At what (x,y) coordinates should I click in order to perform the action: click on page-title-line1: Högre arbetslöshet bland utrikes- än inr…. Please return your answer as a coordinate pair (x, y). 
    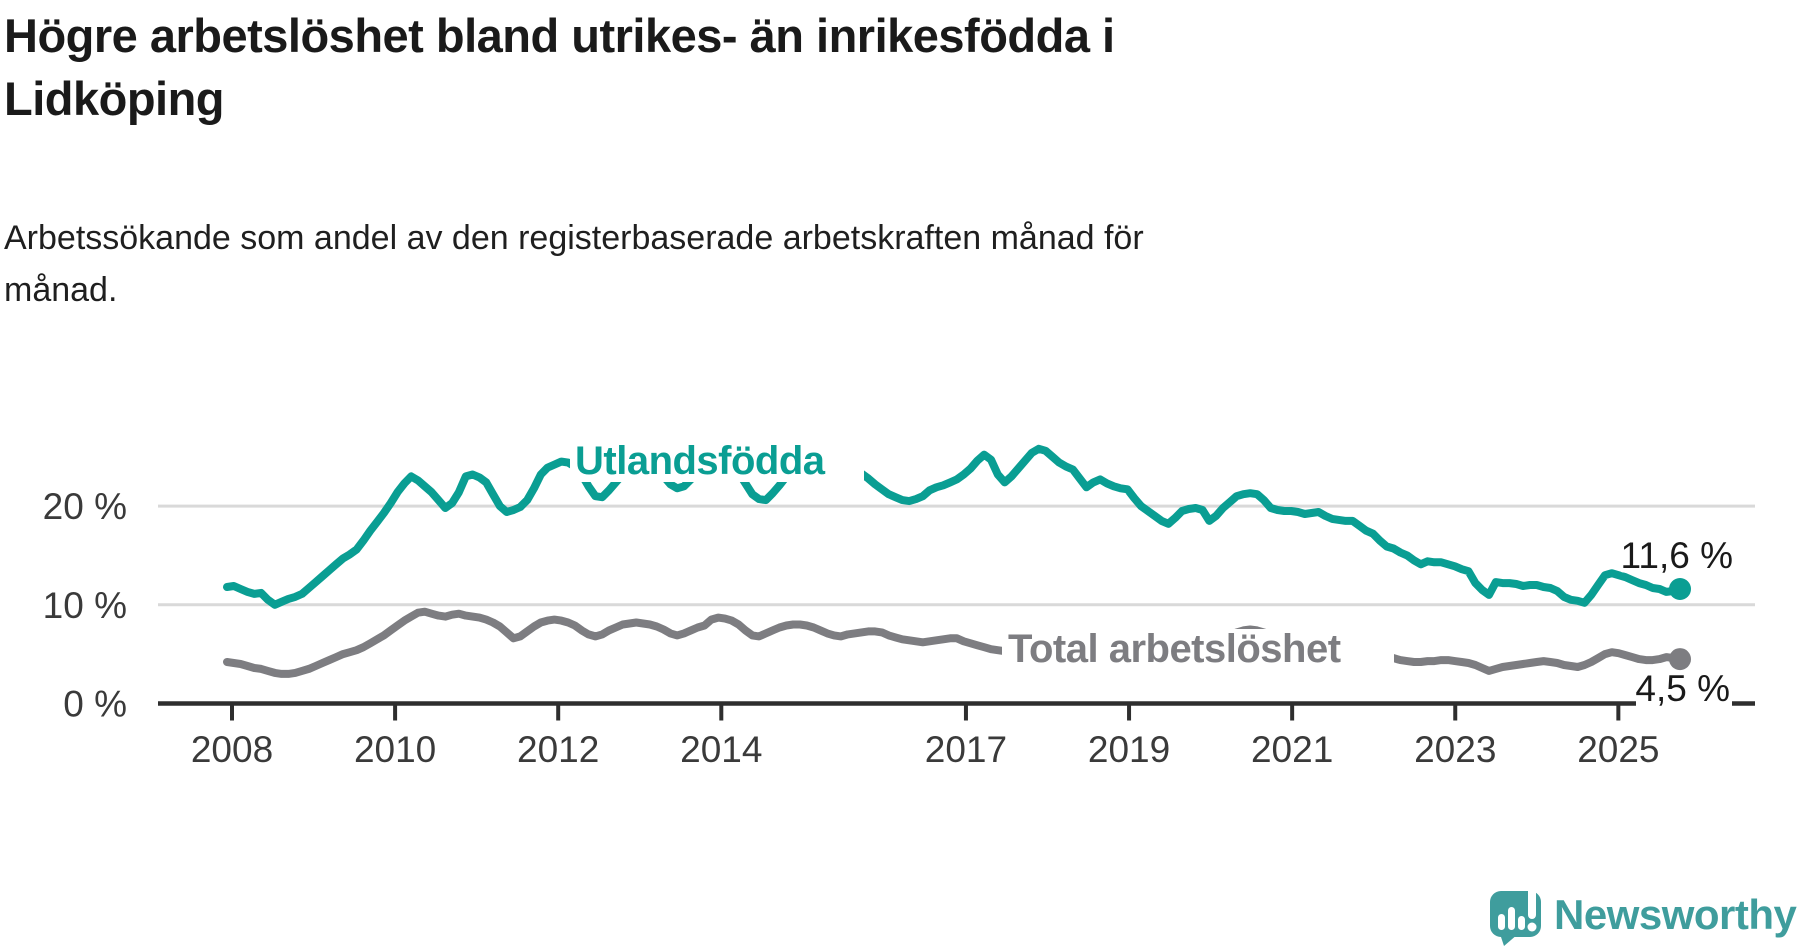
    Looking at the image, I should click on (559, 35).